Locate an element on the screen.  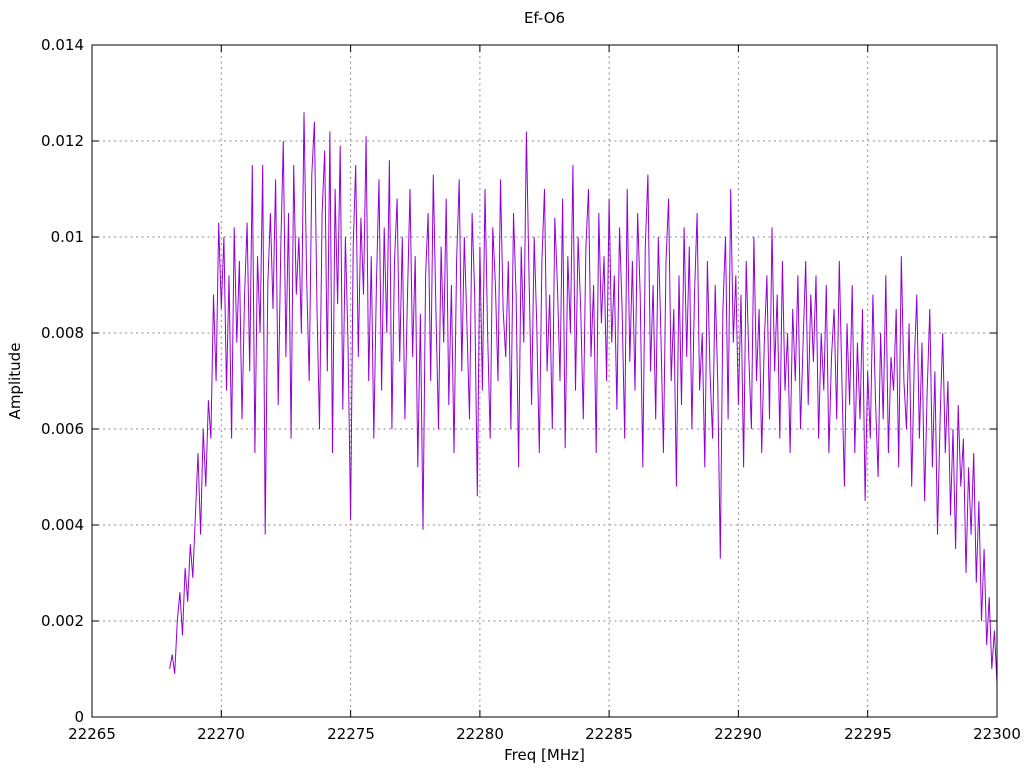
y-tick-label: 0 is located at coordinates (79, 717).